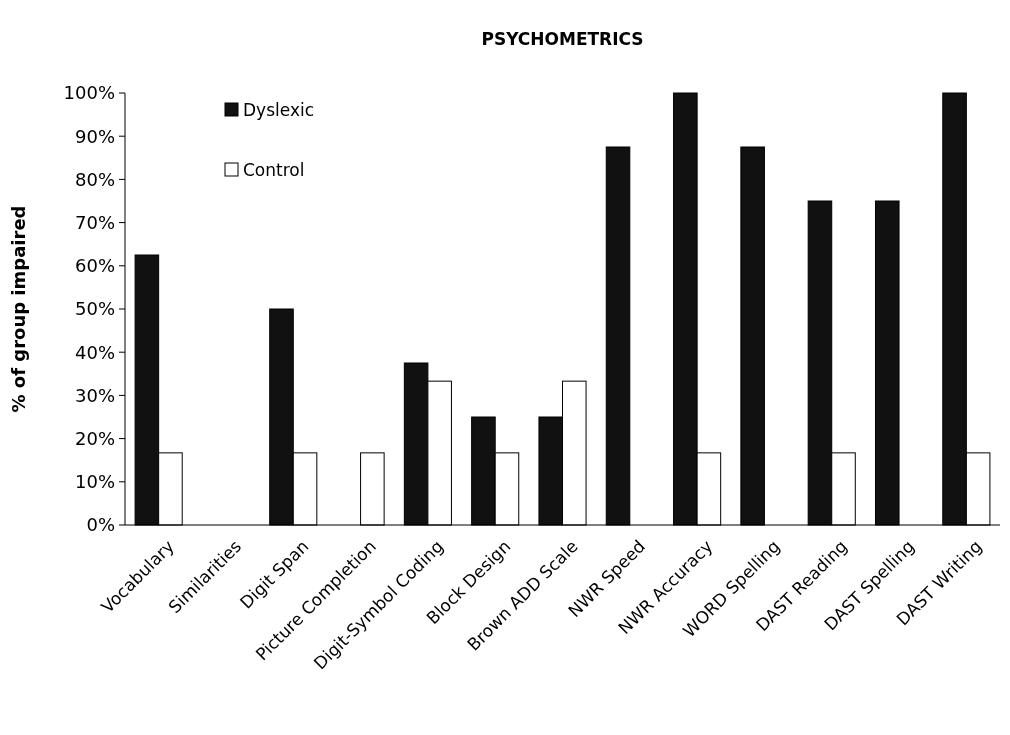 Image resolution: width=1010 pixels, height=735 pixels. What do you see at coordinates (100, 525) in the screenshot?
I see `y-tick-label: 0%` at bounding box center [100, 525].